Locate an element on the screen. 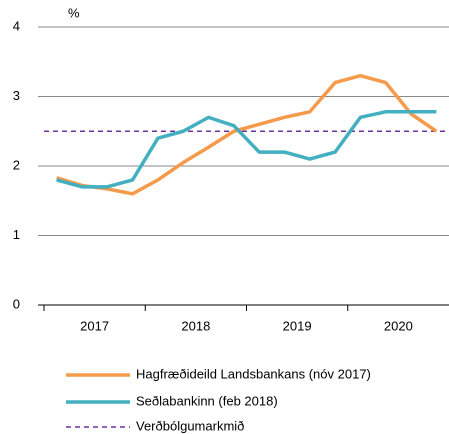 Image resolution: width=449 pixels, height=434 pixels. unit-label: % is located at coordinates (74, 12).